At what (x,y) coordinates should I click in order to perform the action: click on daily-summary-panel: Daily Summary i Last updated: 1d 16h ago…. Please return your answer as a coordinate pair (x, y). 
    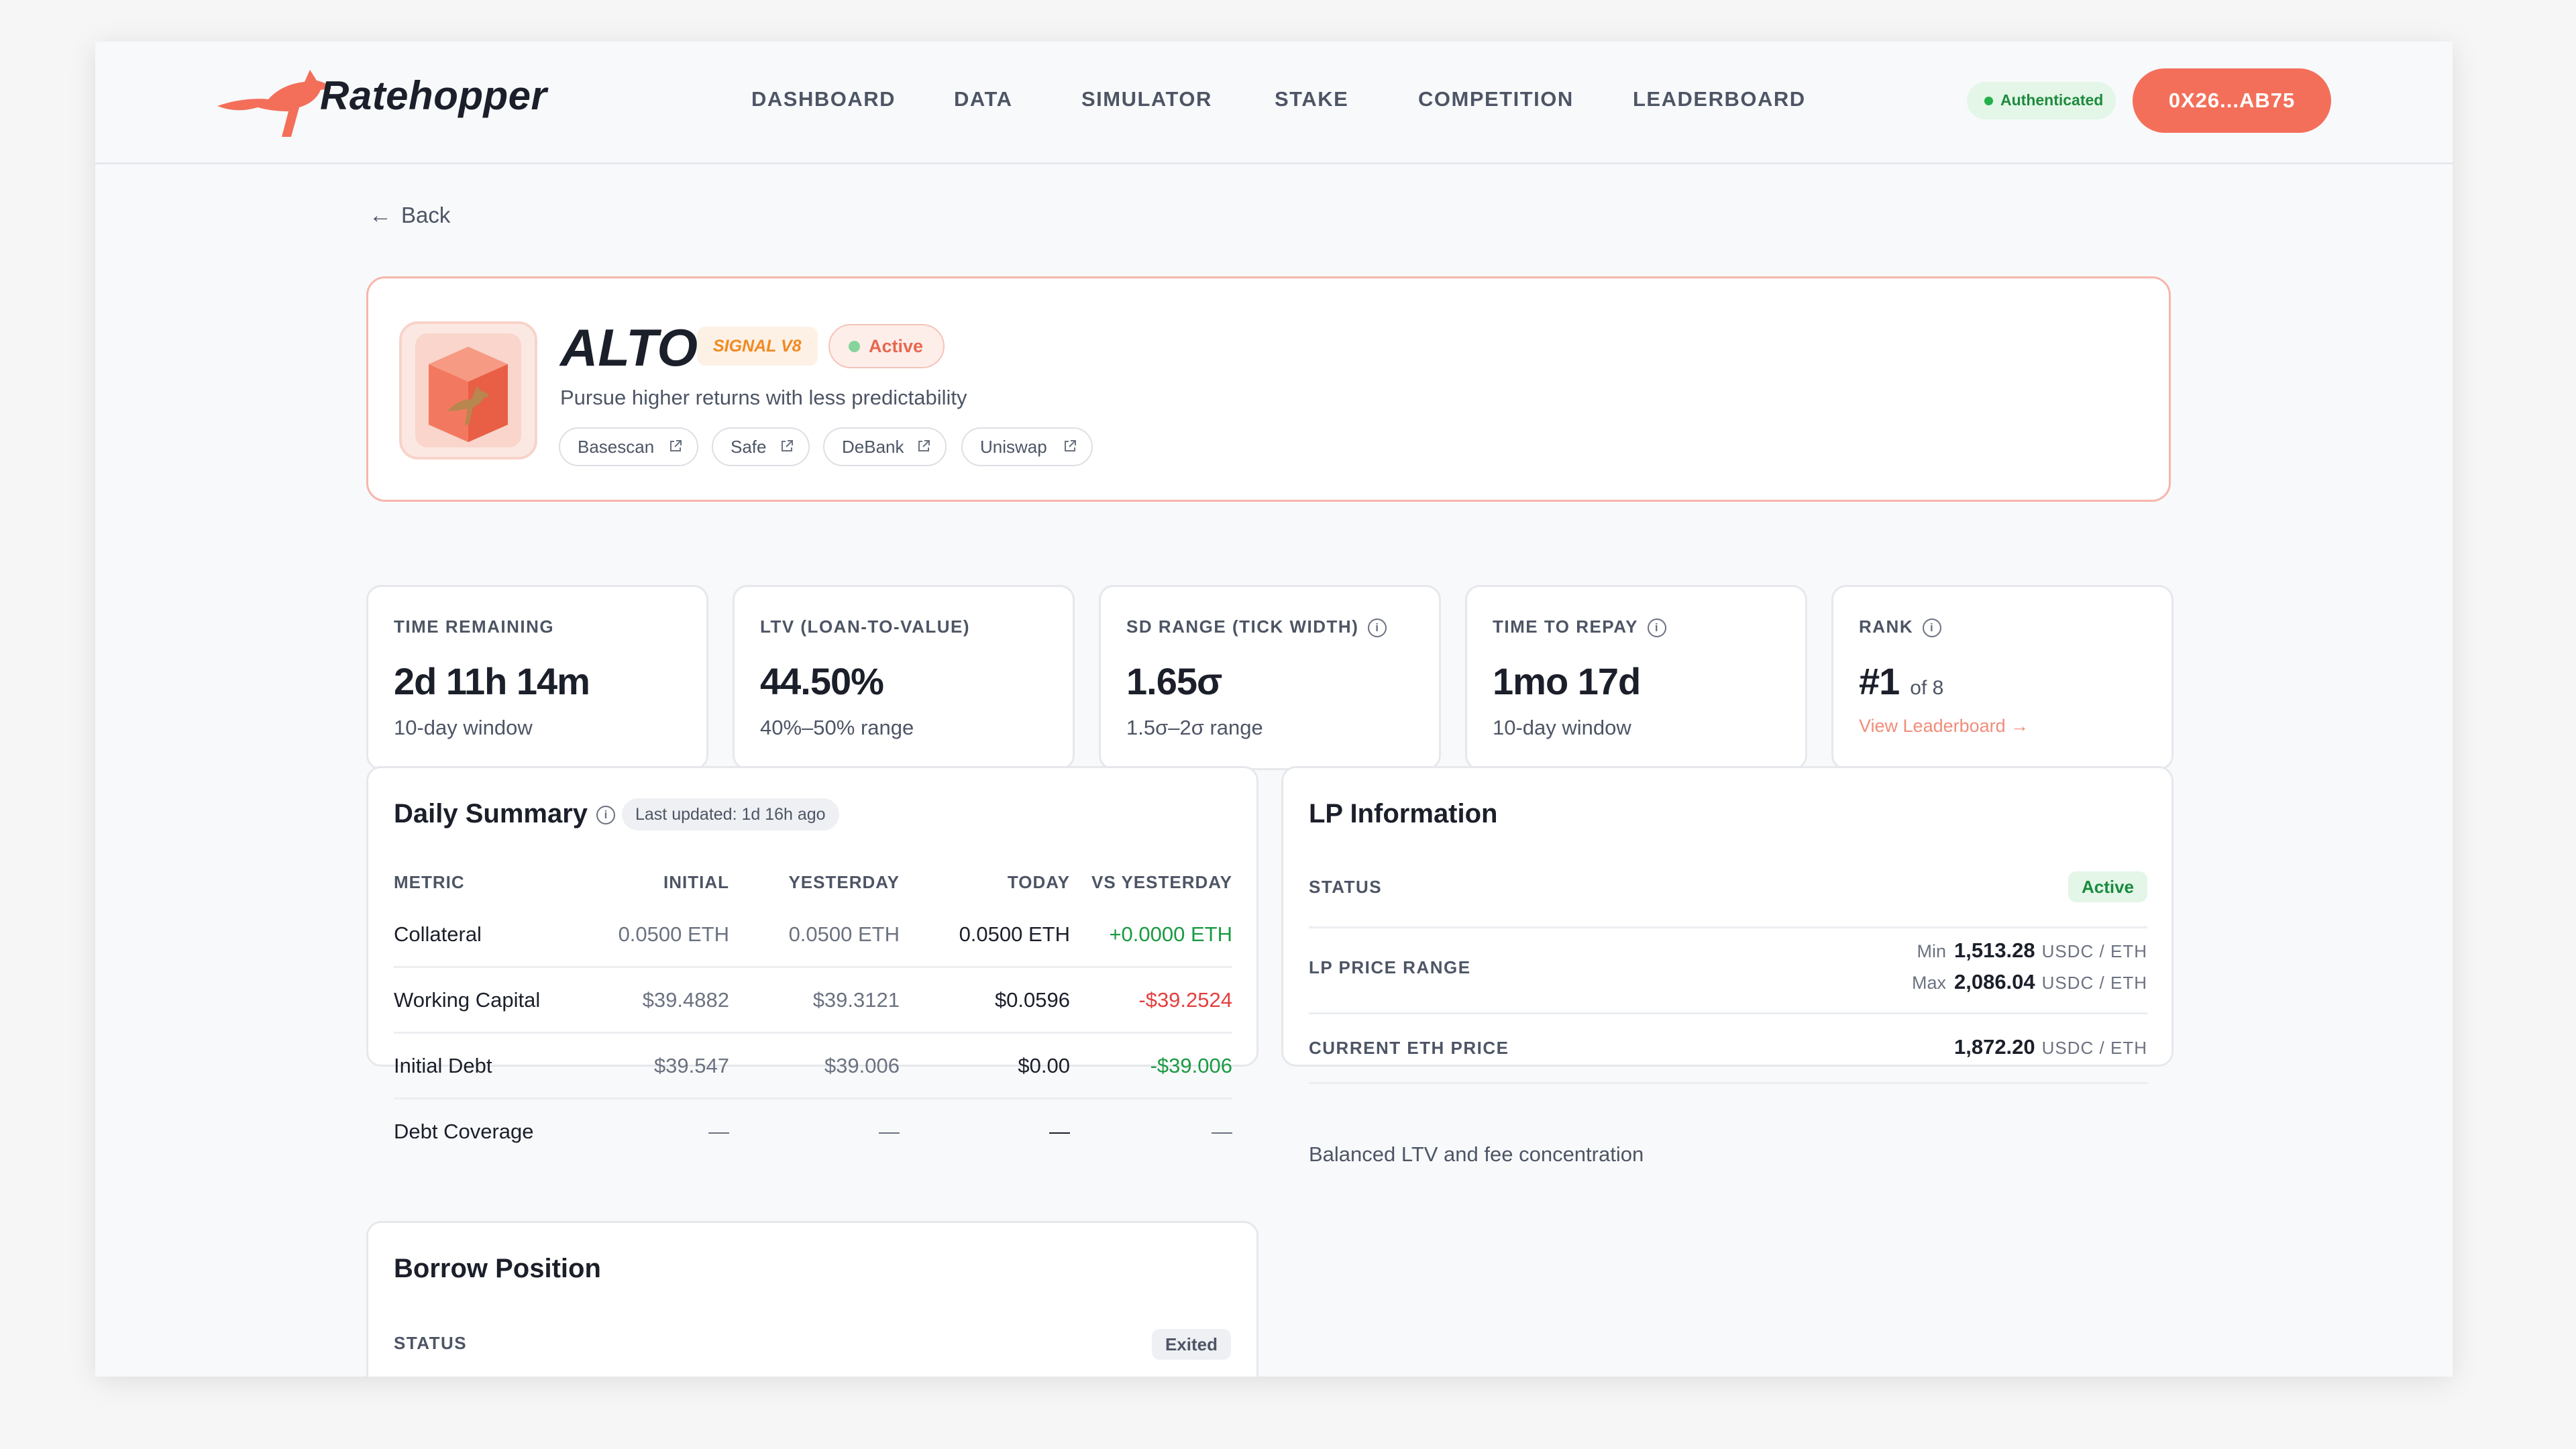
    Looking at the image, I should click on (812, 964).